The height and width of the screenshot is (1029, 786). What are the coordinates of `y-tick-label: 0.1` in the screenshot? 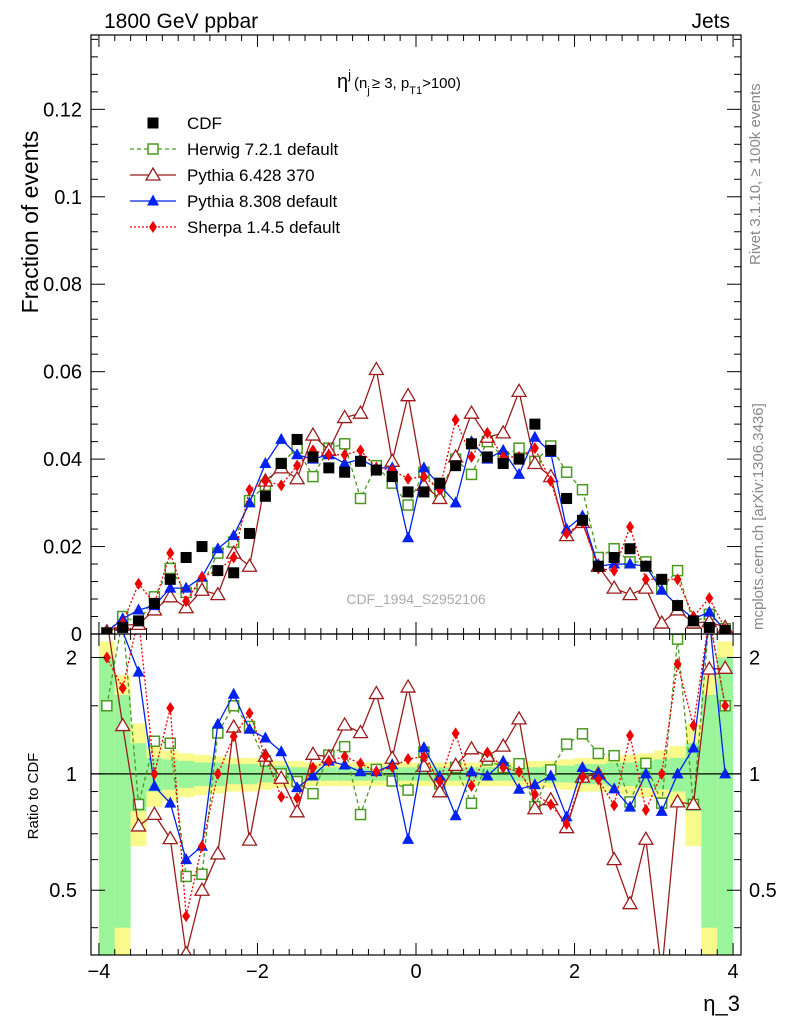 It's located at (68, 198).